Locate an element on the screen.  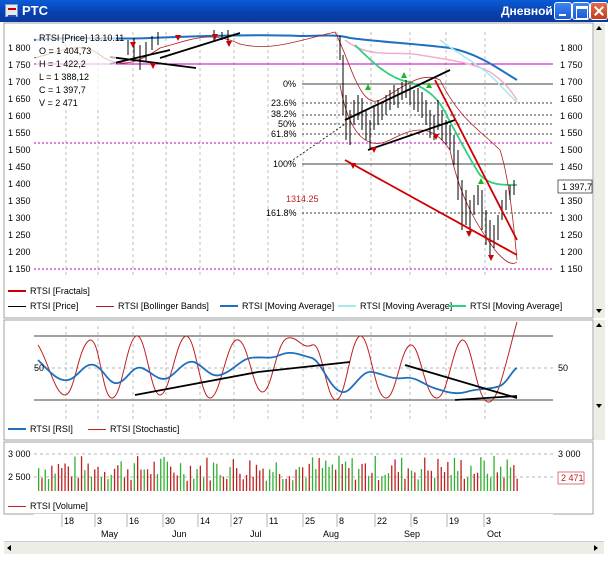
volume-panel-frame is located at coordinates (298, 478).